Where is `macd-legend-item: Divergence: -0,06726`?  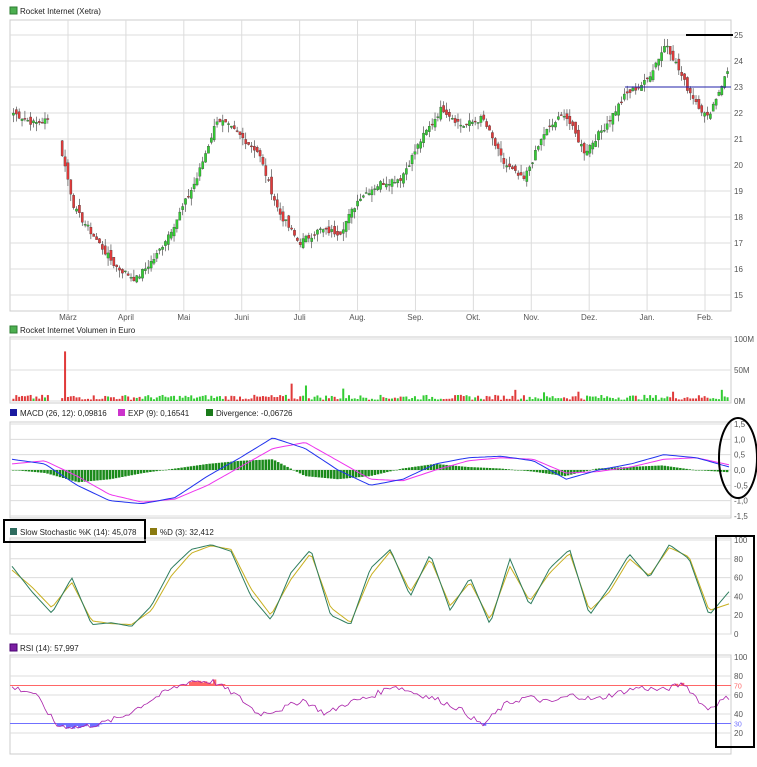
macd-legend-item: Divergence: -0,06726 is located at coordinates (254, 413).